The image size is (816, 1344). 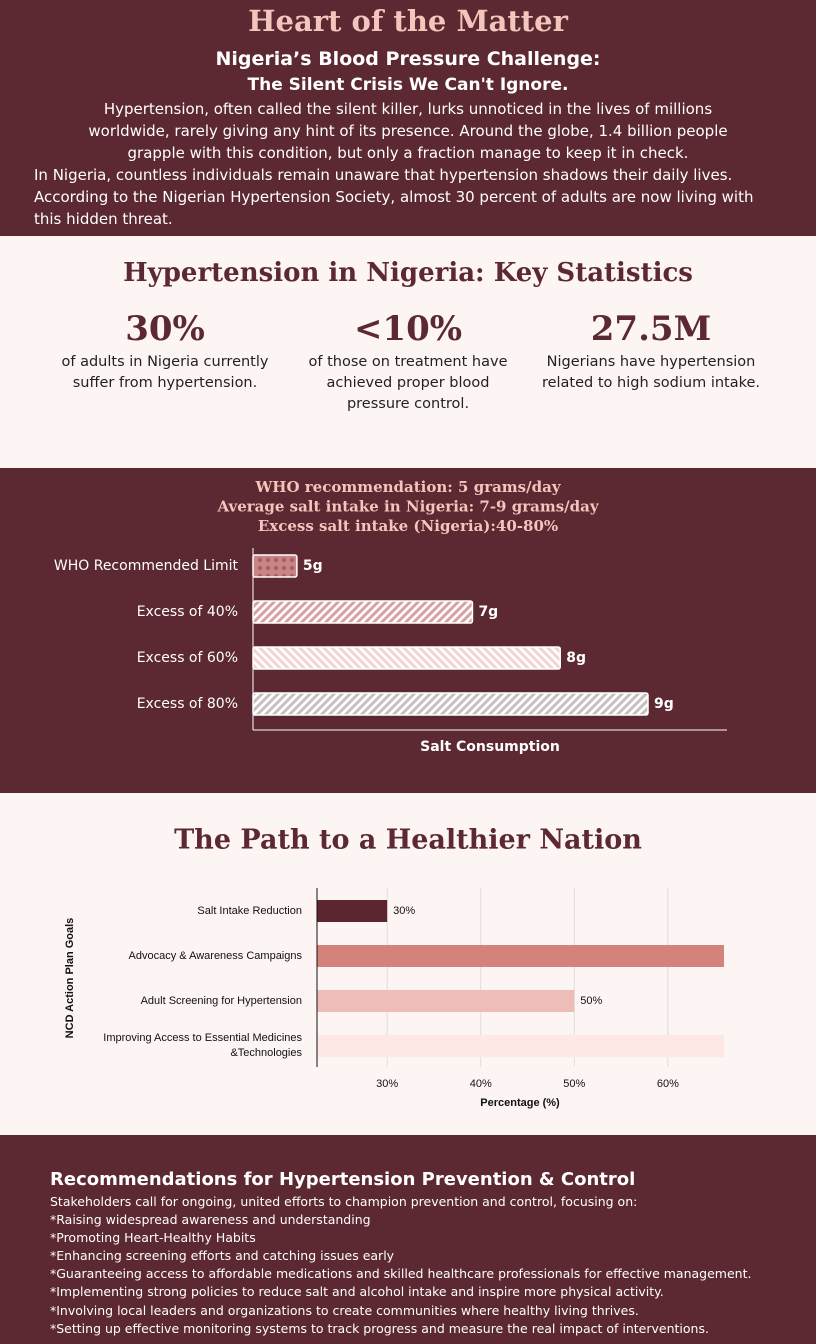 I want to click on value-label: 5g, so click(x=313, y=566).